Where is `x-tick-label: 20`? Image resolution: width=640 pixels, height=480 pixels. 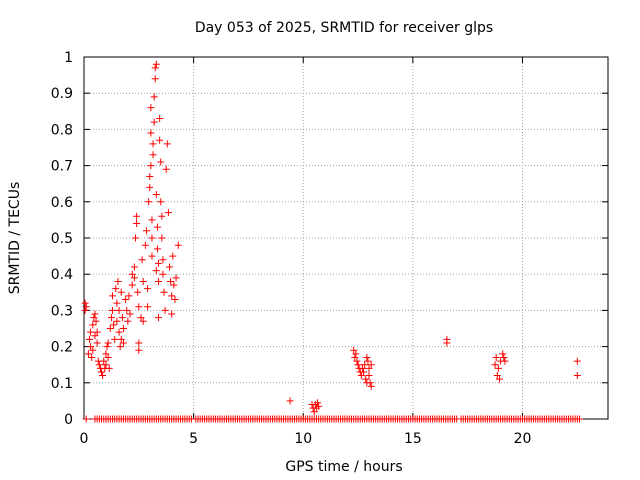
x-tick-label: 20 is located at coordinates (523, 439).